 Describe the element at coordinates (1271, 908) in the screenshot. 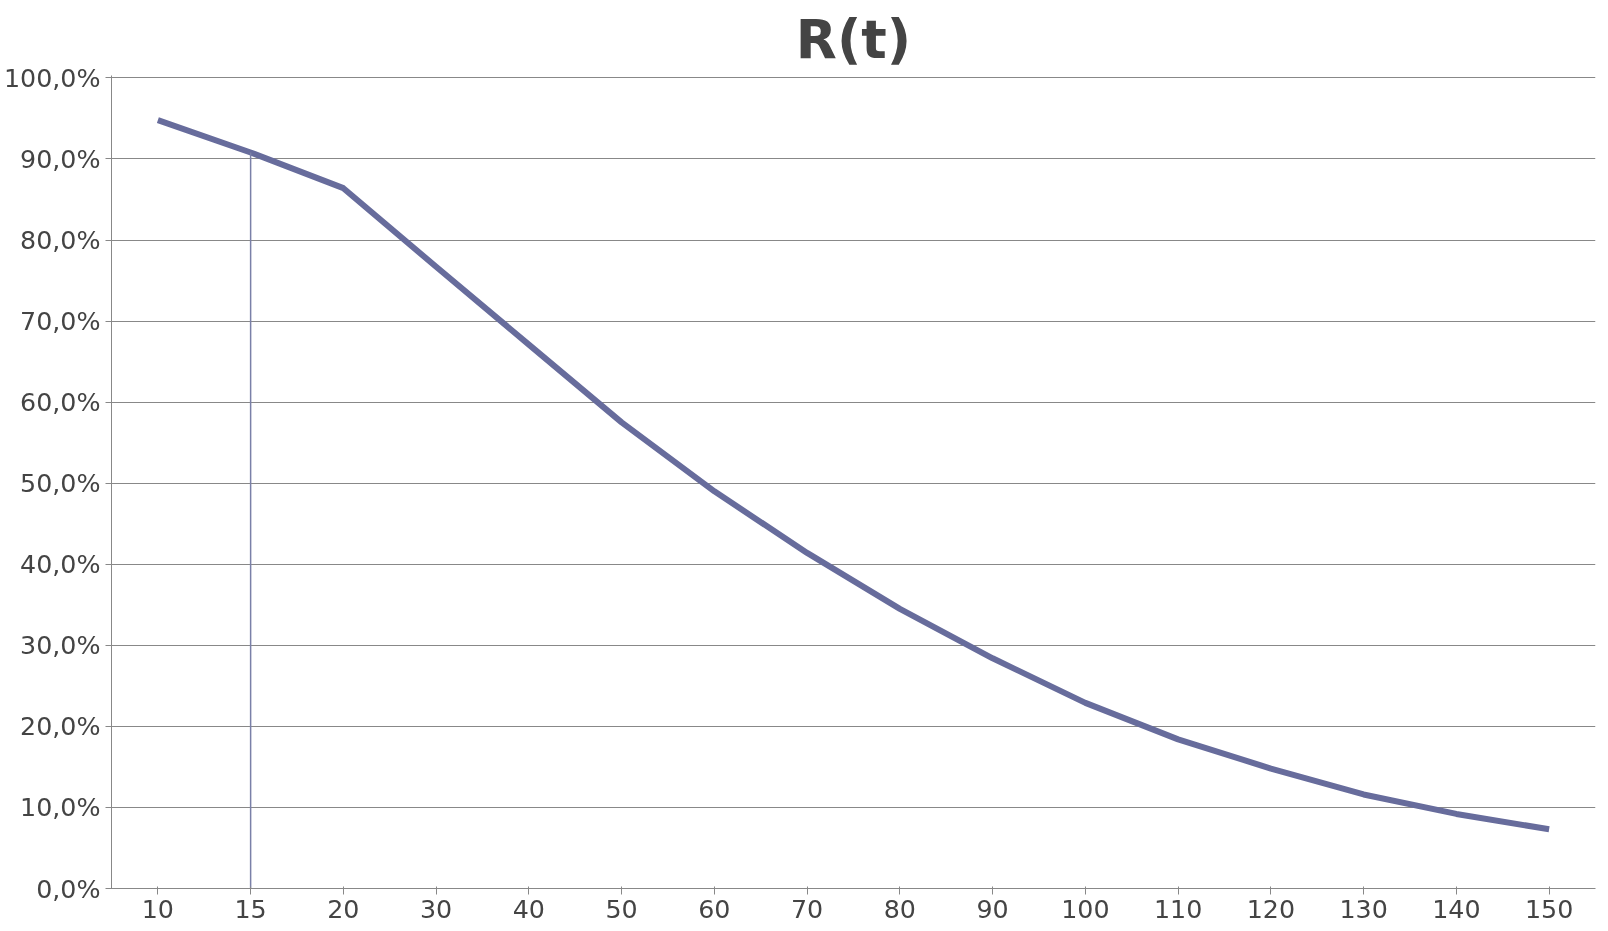

I see `x-tick-label: 120` at that location.